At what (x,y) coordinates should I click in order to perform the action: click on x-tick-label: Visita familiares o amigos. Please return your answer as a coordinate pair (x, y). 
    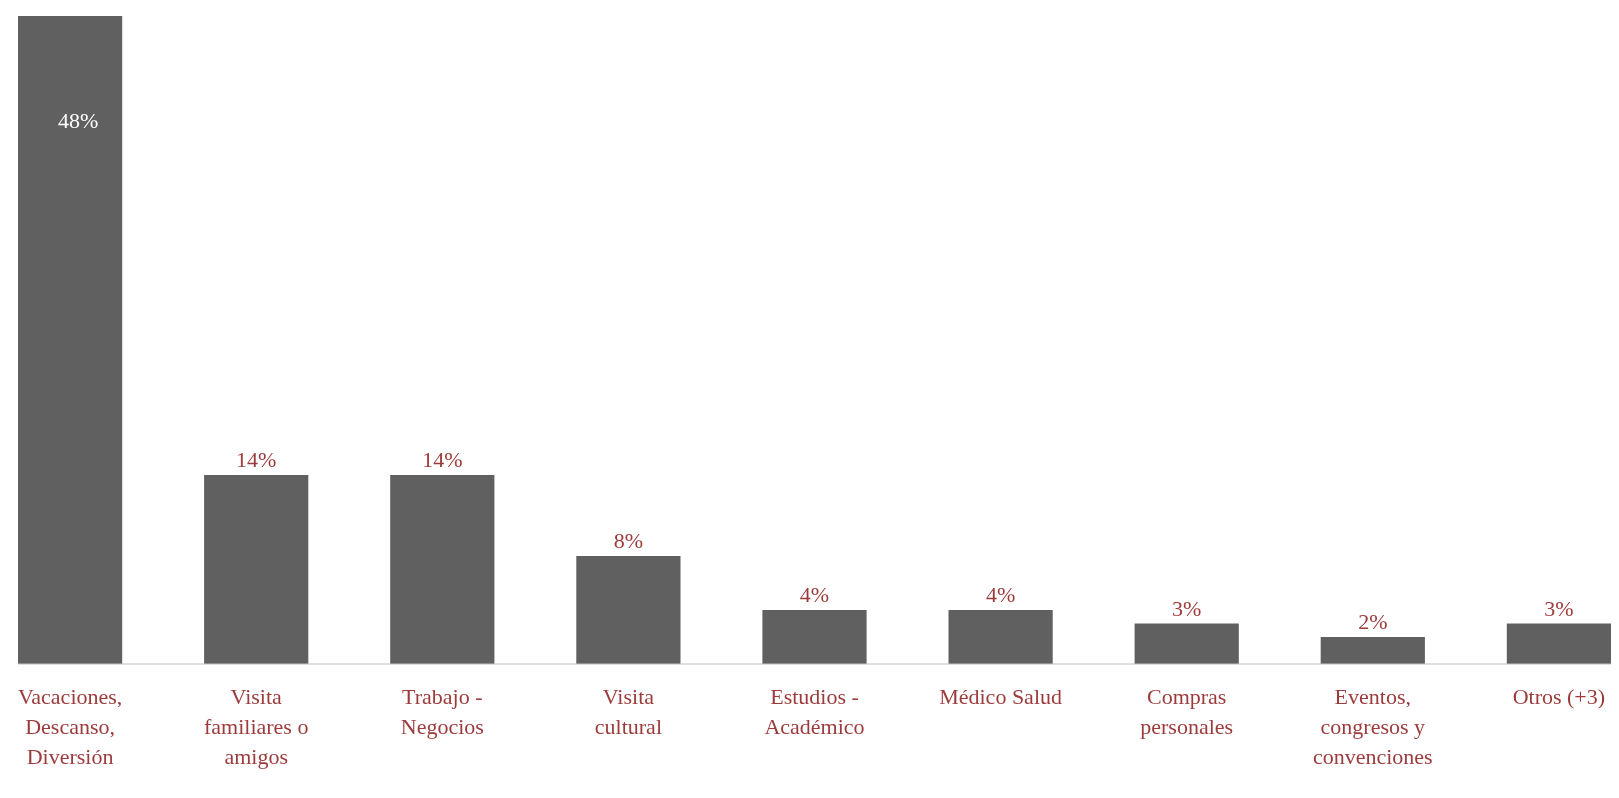
    Looking at the image, I should click on (256, 726).